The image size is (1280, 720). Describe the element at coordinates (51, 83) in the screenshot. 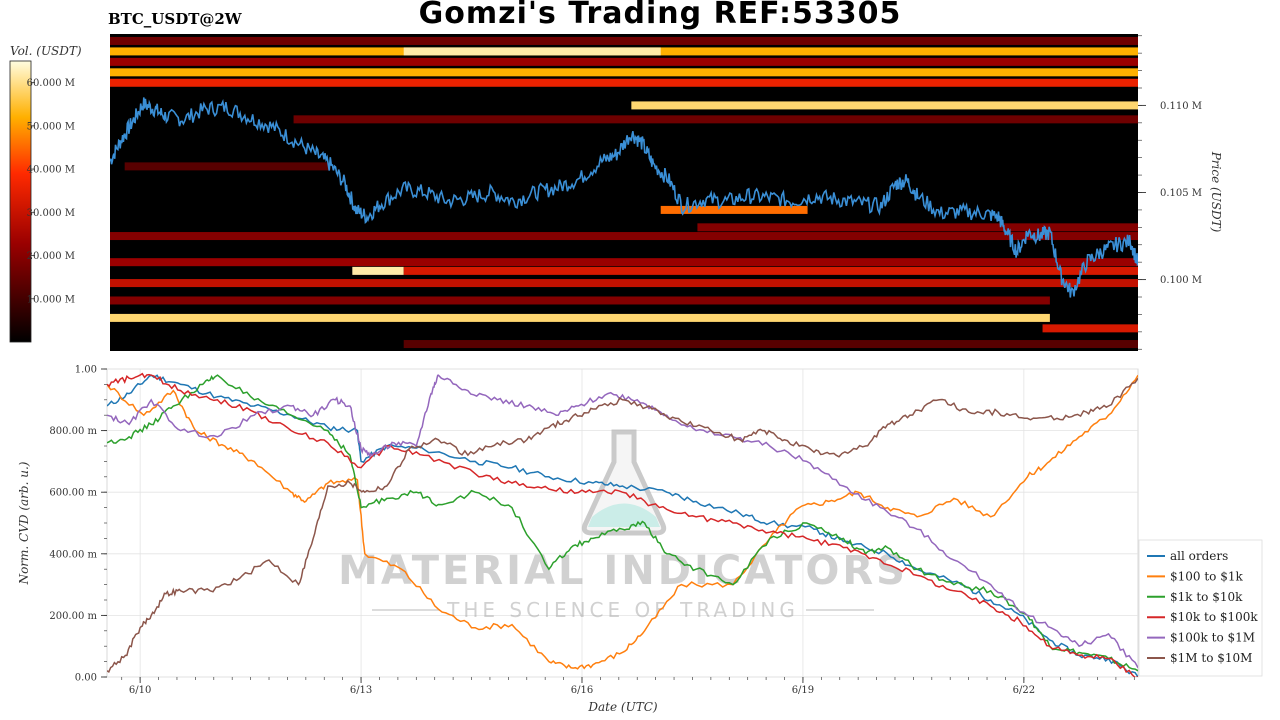

I see `colorbar-tick-label: 60.000 M` at that location.